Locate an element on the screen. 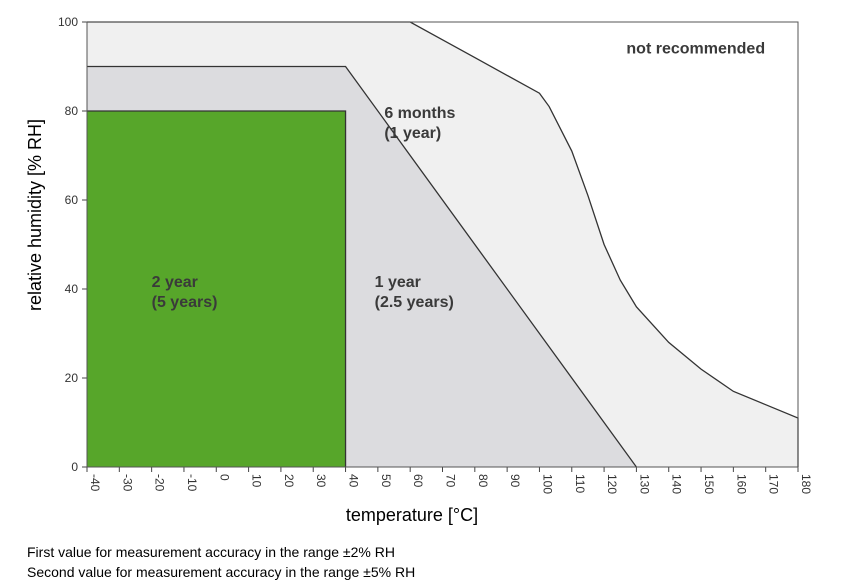 The width and height of the screenshot is (846, 582). x-tick-label: 60 is located at coordinates (418, 481).